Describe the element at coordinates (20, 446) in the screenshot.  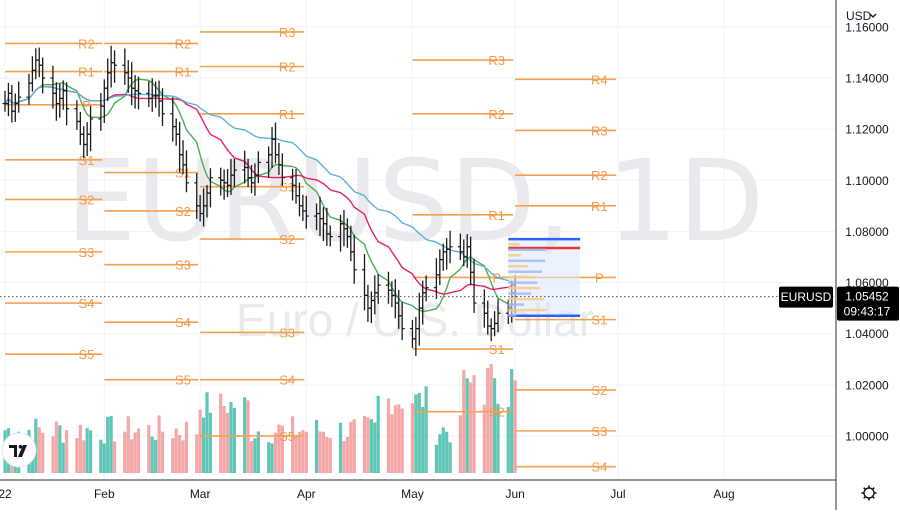
I see `logo-mark-dot` at that location.